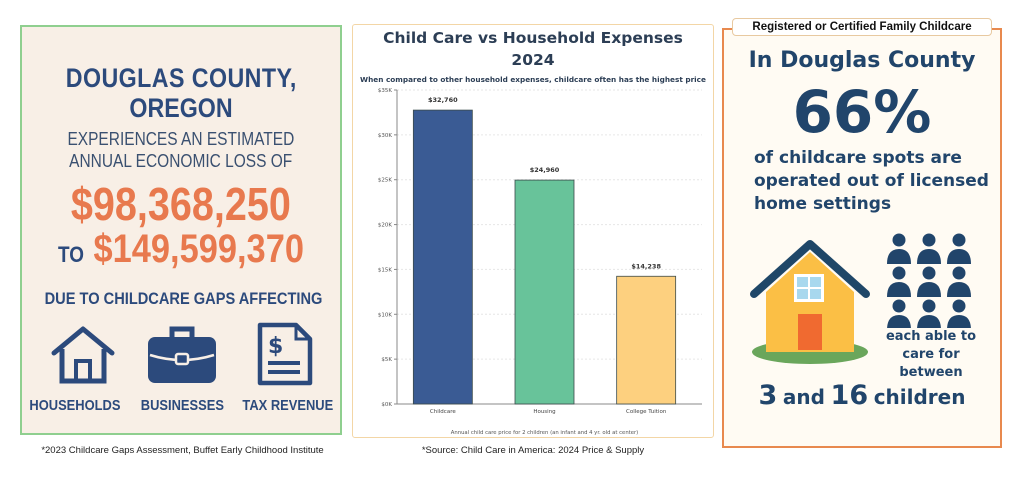 The image size is (1024, 478). Describe the element at coordinates (181, 78) in the screenshot. I see `panel-title: DOUGLAS COUNTY,` at that location.